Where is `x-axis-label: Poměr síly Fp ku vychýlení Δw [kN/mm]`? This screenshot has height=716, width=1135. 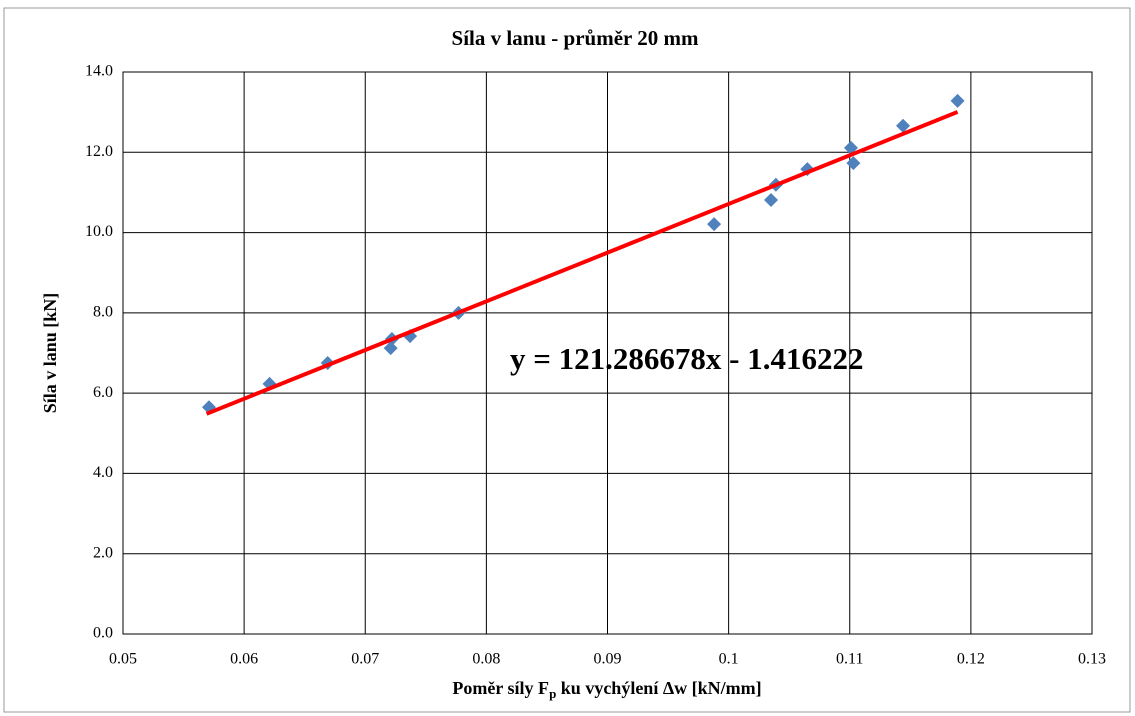 x-axis-label: Poměr síly Fp ku vychýlení Δw [kN/mm] is located at coordinates (606, 689).